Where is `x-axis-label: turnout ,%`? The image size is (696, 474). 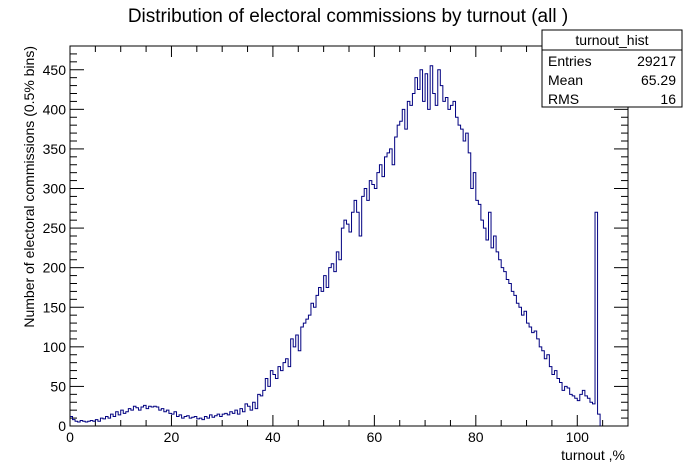
x-axis-label: turnout ,% is located at coordinates (593, 455).